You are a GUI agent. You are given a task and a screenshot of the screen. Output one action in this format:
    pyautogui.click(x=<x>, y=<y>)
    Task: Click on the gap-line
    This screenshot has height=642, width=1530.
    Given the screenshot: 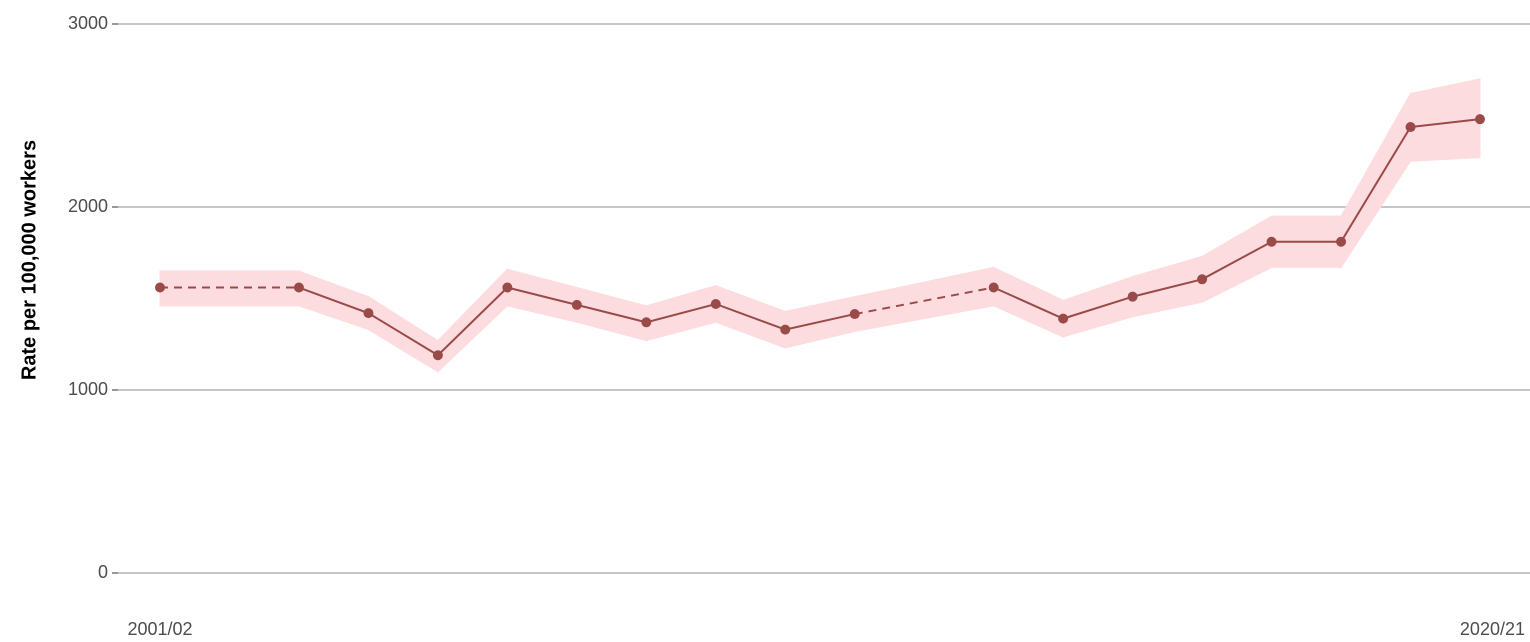 What is the action you would take?
    pyautogui.click(x=924, y=301)
    